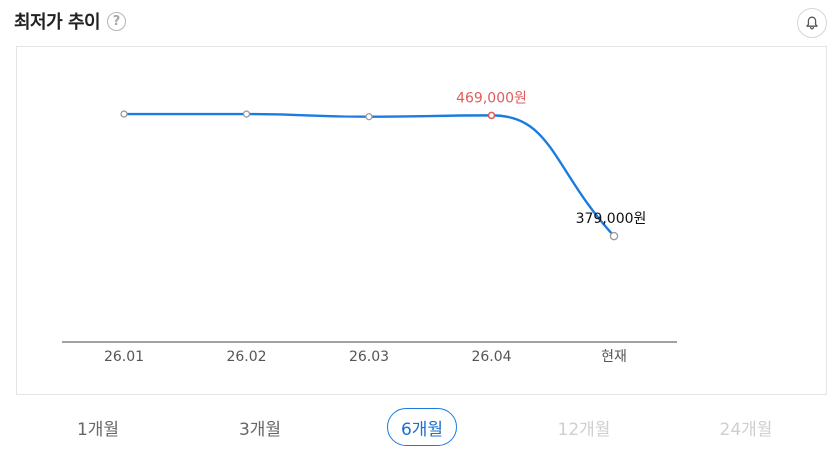 This screenshot has height=463, width=840. I want to click on price-alert-button, so click(812, 23).